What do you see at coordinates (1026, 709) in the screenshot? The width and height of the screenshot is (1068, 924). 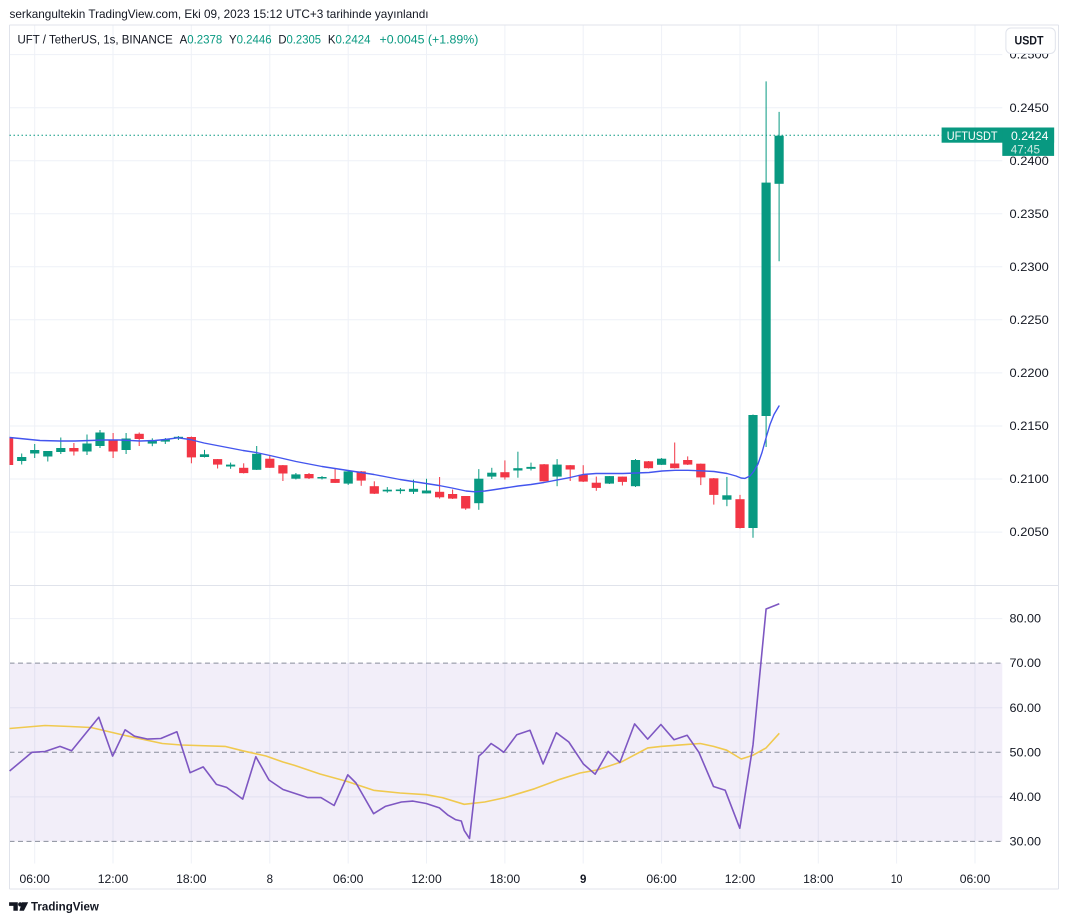 I see `svg-text: 60.00` at bounding box center [1026, 709].